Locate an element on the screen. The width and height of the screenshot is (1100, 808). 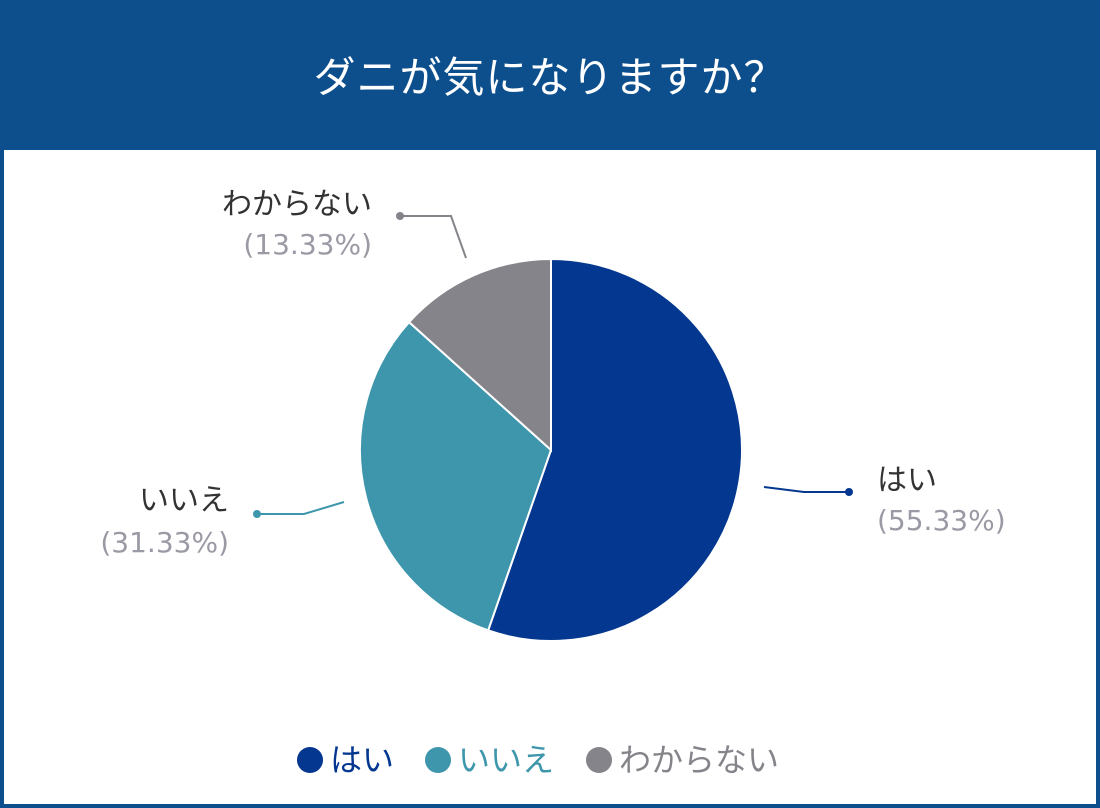
leader-dot-hai is located at coordinates (849, 492).